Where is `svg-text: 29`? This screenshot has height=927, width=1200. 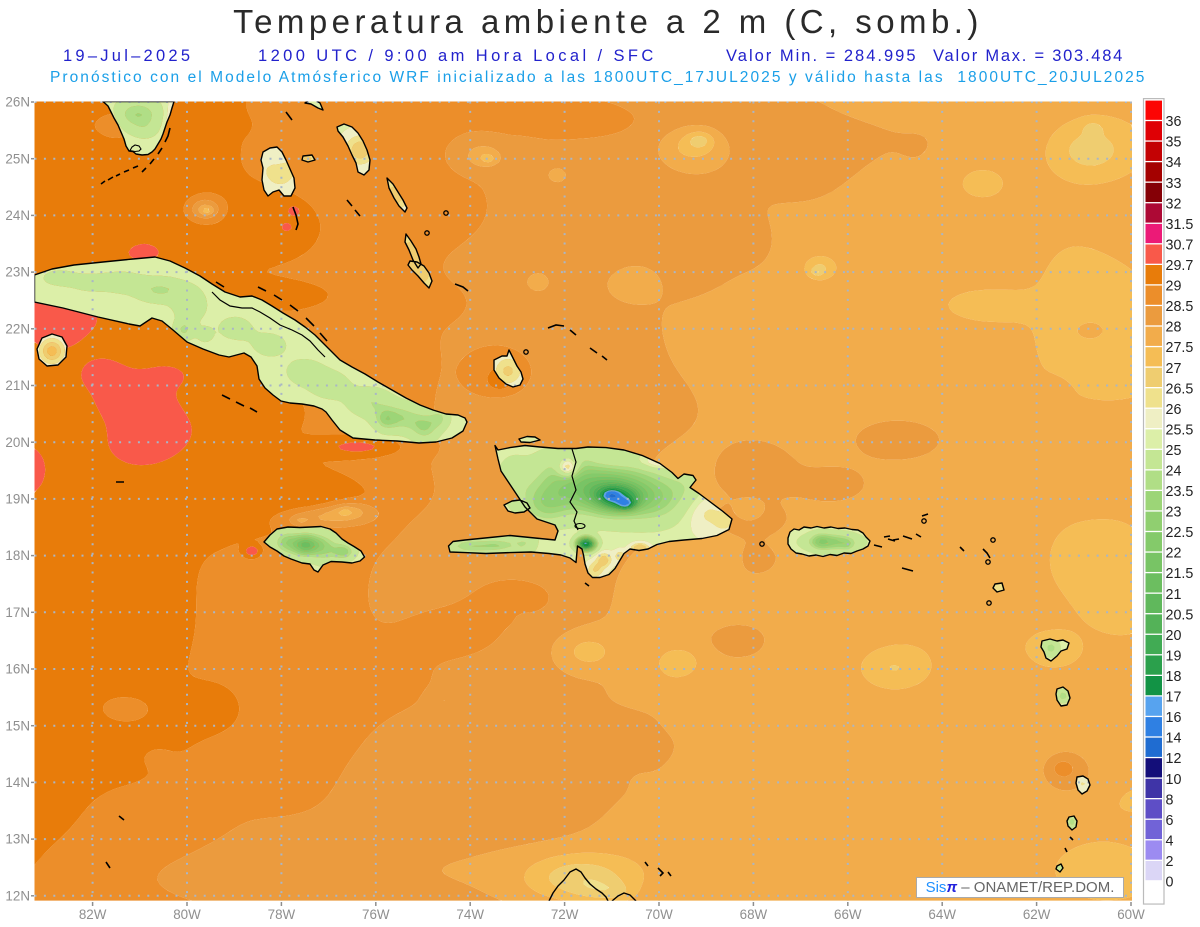 svg-text: 29 is located at coordinates (1174, 287).